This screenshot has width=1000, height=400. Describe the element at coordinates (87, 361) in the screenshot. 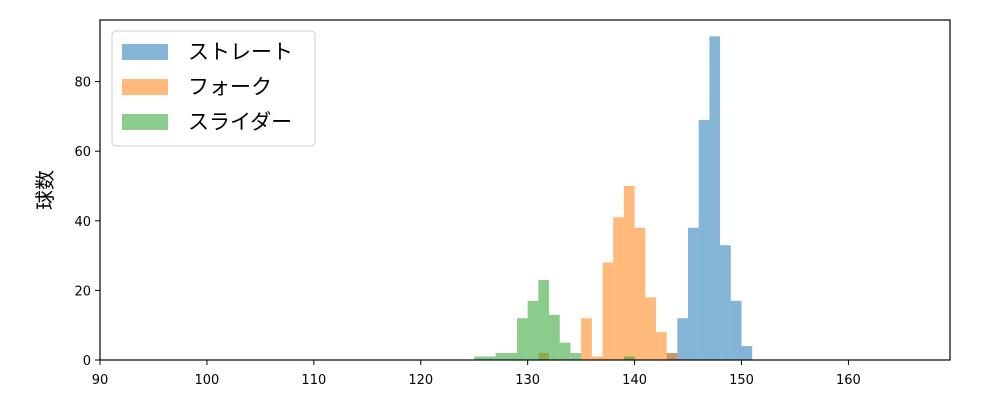

I see `y-tick-label: 0` at that location.